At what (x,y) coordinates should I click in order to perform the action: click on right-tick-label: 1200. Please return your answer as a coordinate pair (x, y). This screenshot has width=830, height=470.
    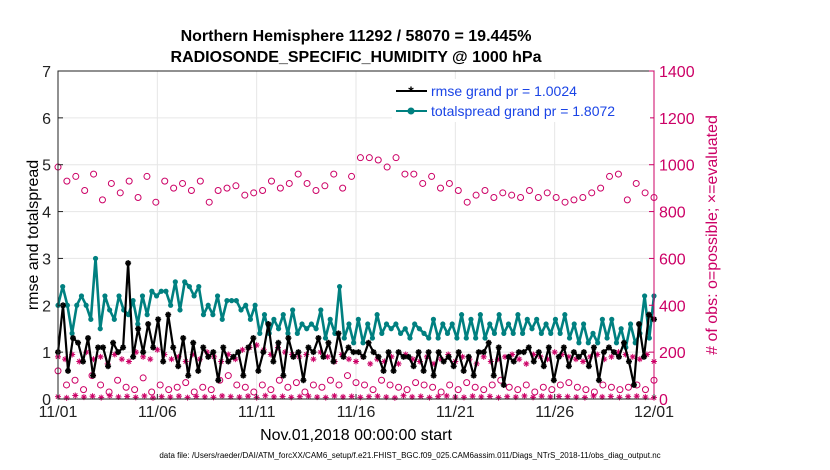
    Looking at the image, I should click on (677, 119).